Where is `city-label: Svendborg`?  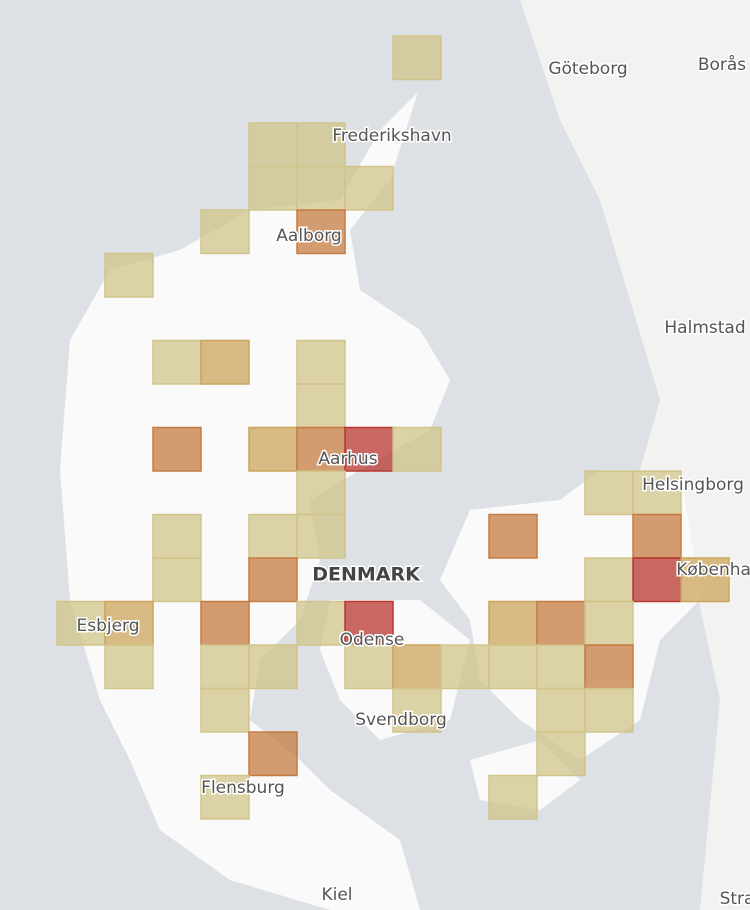
city-label: Svendborg is located at coordinates (401, 720).